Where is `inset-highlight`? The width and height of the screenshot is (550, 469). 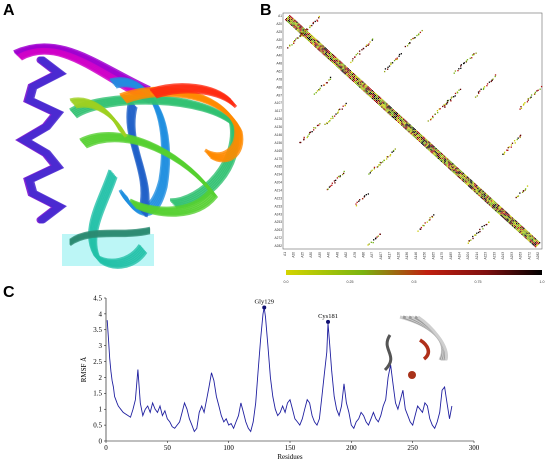 inset-highlight is located at coordinates (425, 349).